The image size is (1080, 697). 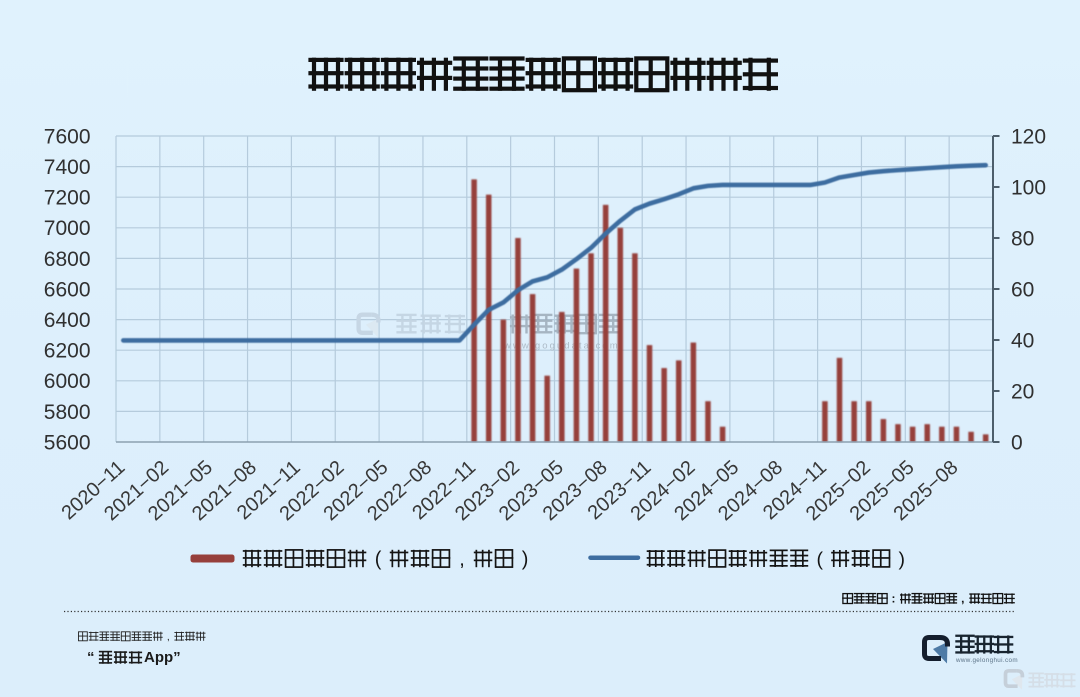 What do you see at coordinates (67, 351) in the screenshot?
I see `svg-text: 6200` at bounding box center [67, 351].